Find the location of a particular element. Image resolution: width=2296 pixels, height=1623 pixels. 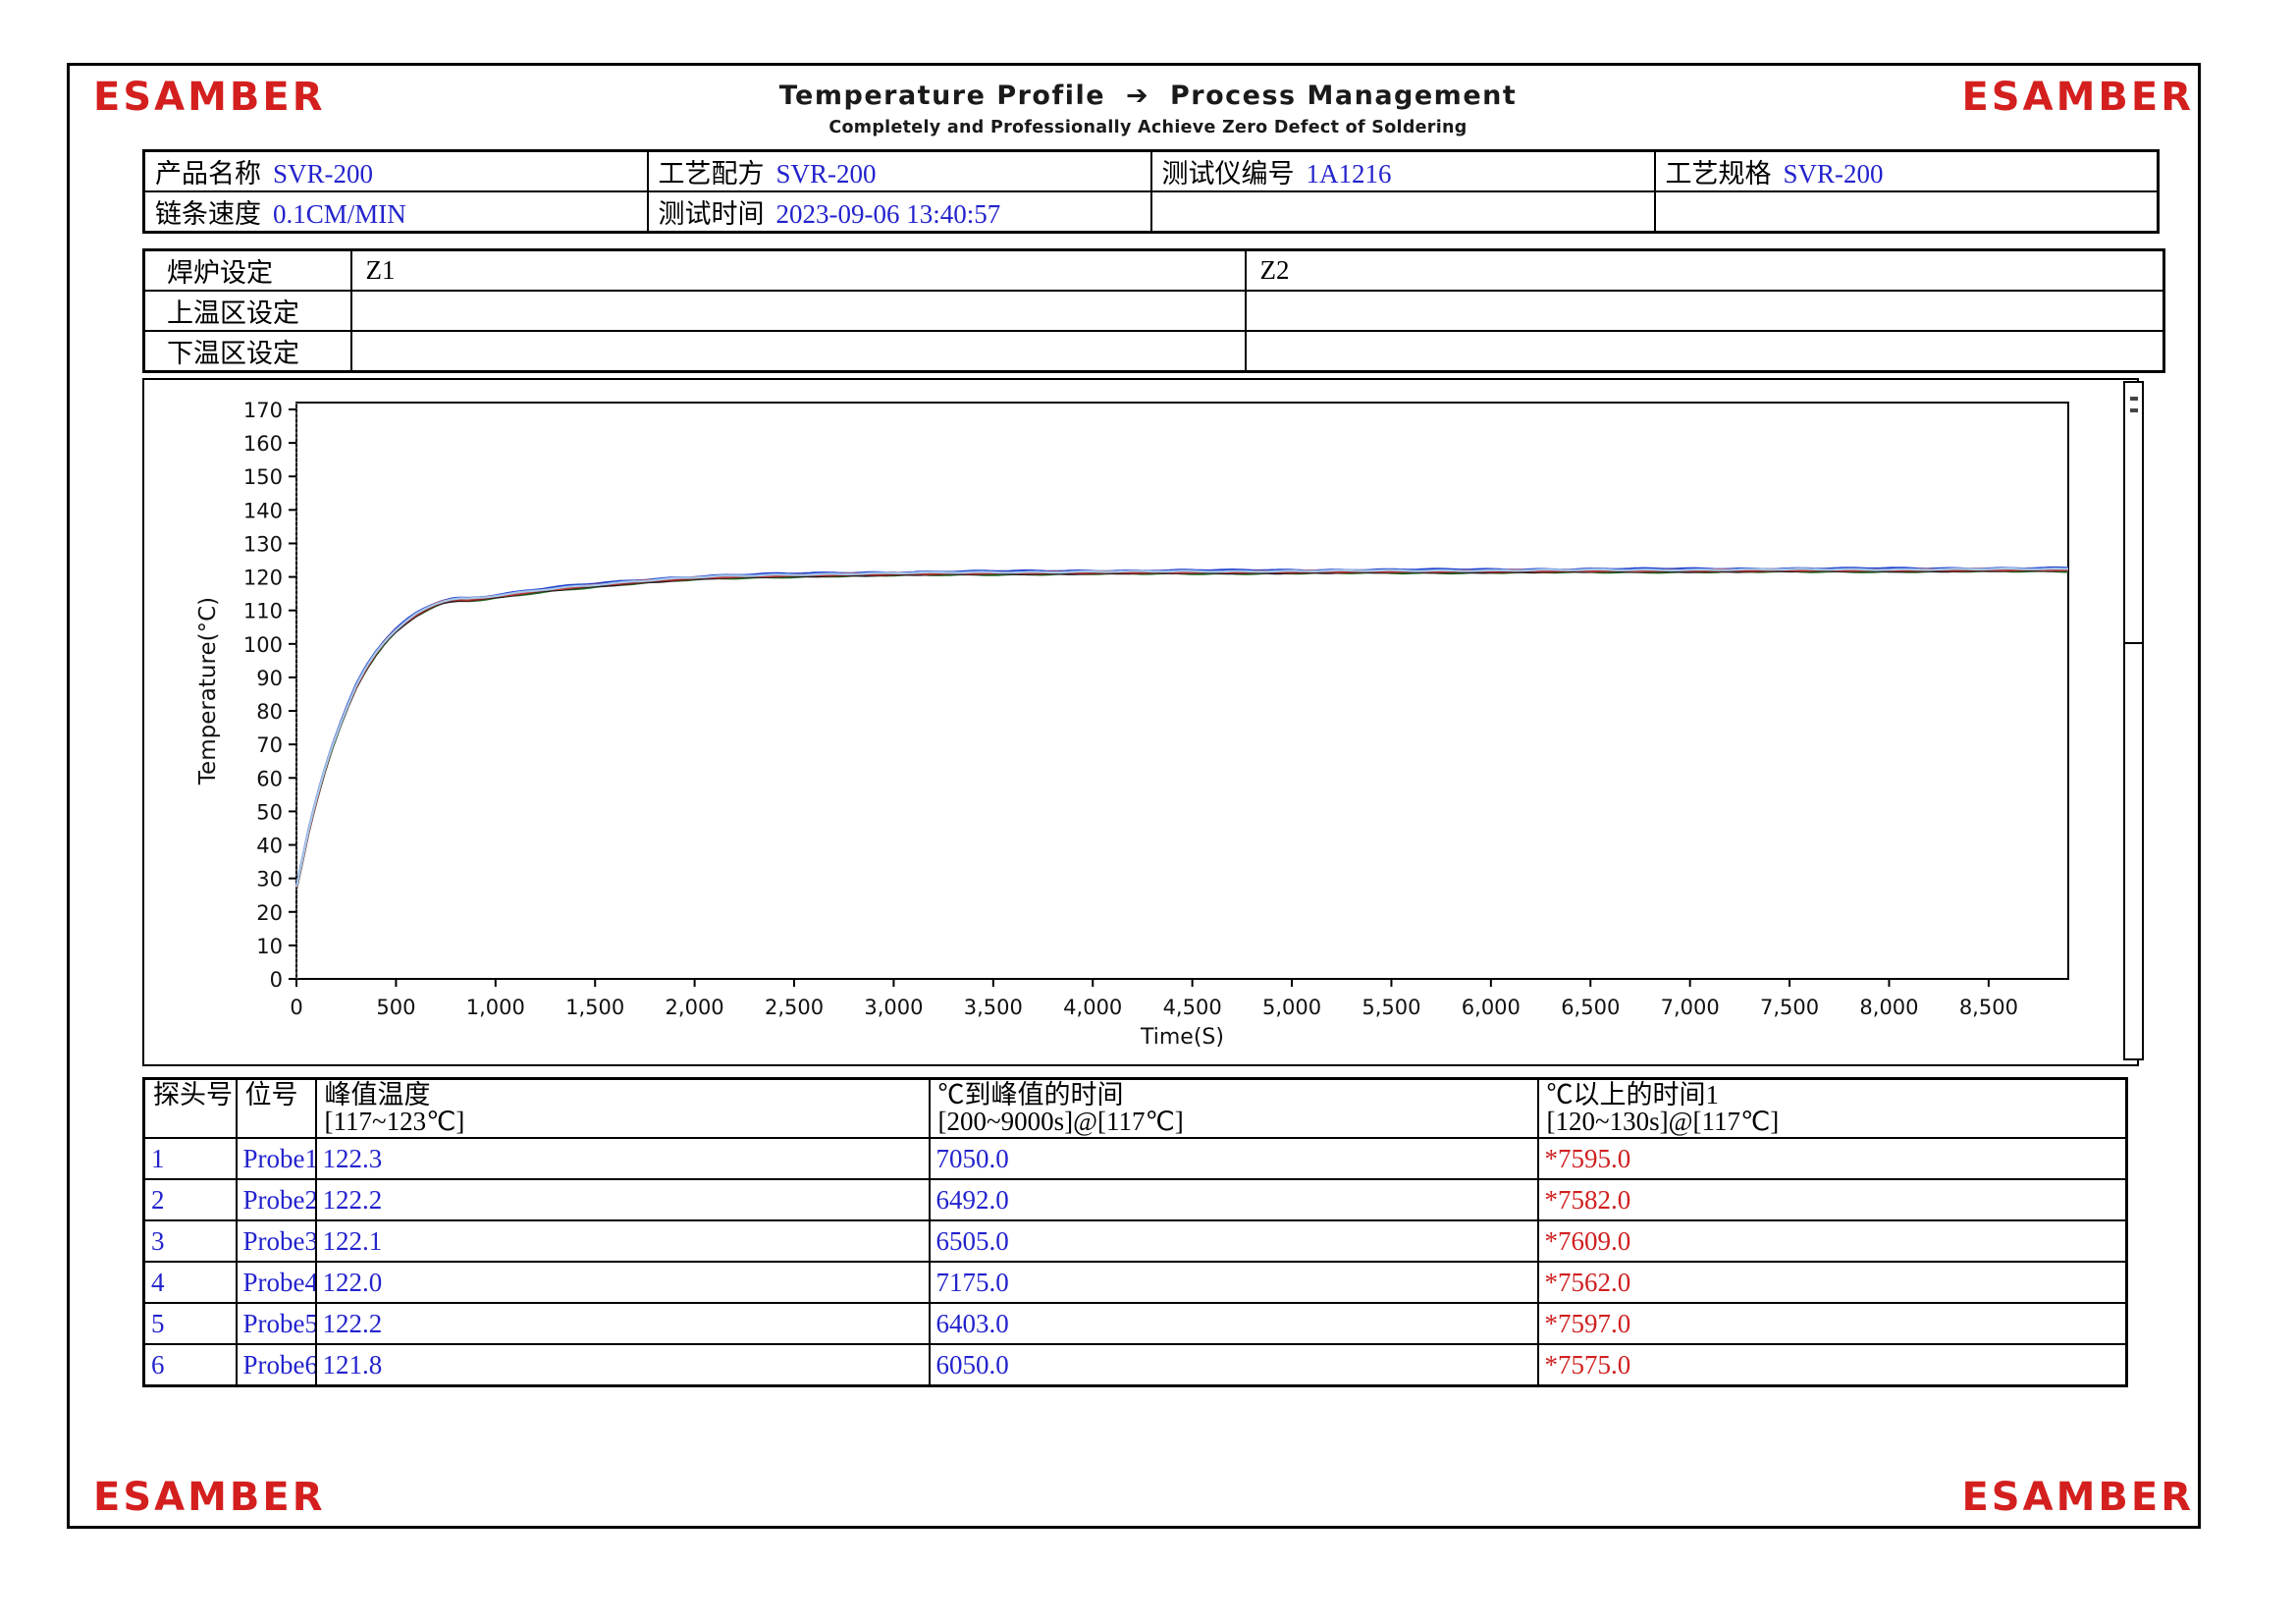

brand-logo-bottom-left: ESAMBER is located at coordinates (210, 1497).